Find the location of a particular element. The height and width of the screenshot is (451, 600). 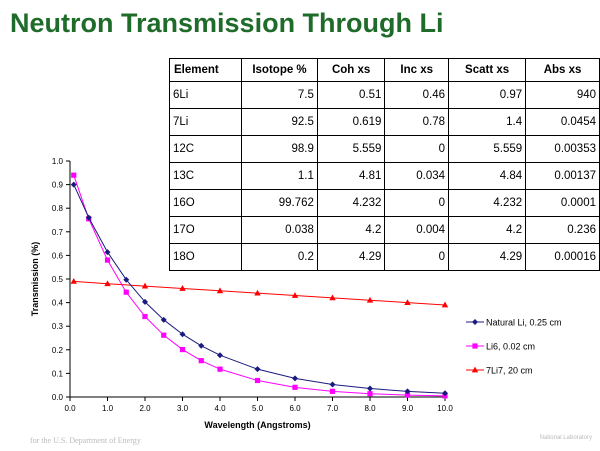

table-row: 12C 98.9 5.559 0 5.559 0.00353 is located at coordinates (384, 149).